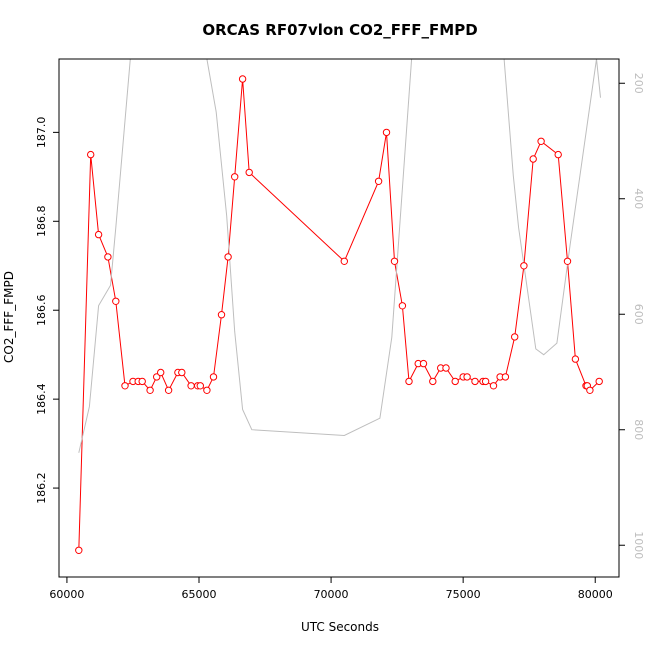 This screenshot has width=650, height=650. I want to click on x-tick-label: 75000, so click(463, 594).